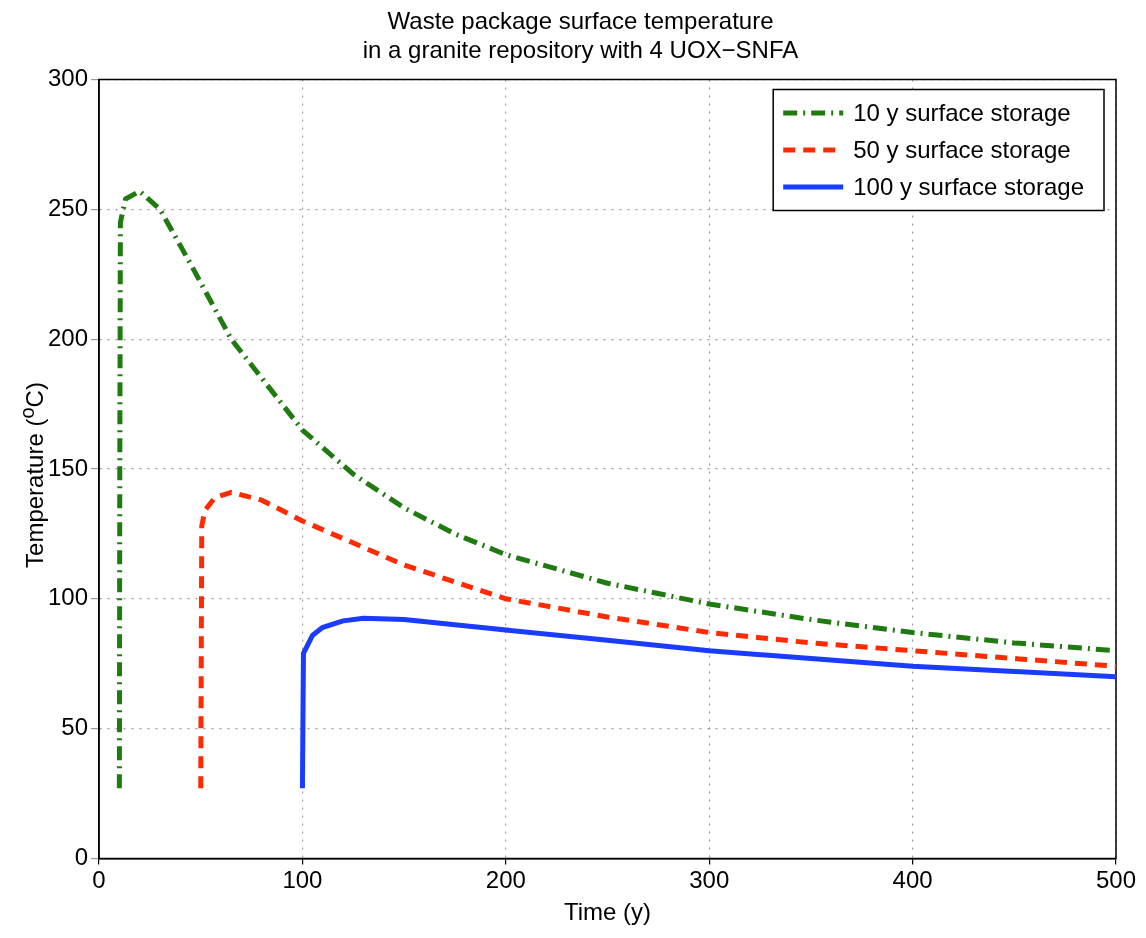 This screenshot has width=1146, height=938. I want to click on y-tick-label: 250, so click(68, 208).